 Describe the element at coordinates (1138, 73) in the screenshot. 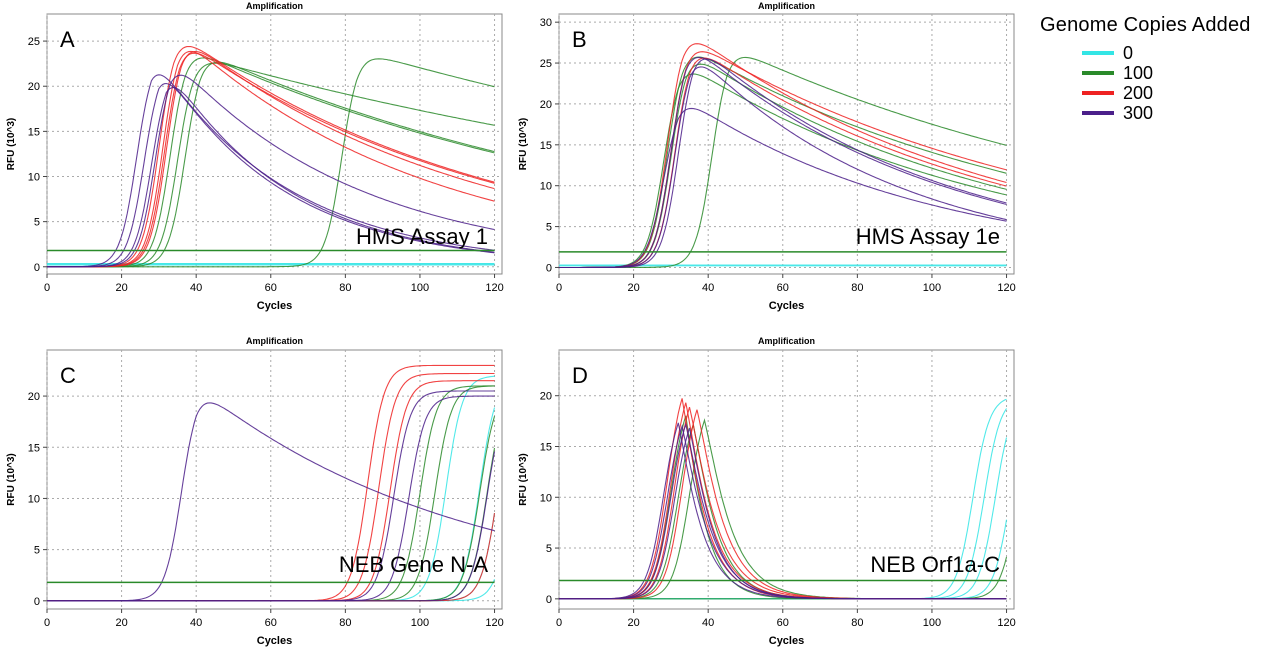

I see `legend-label: 100` at that location.